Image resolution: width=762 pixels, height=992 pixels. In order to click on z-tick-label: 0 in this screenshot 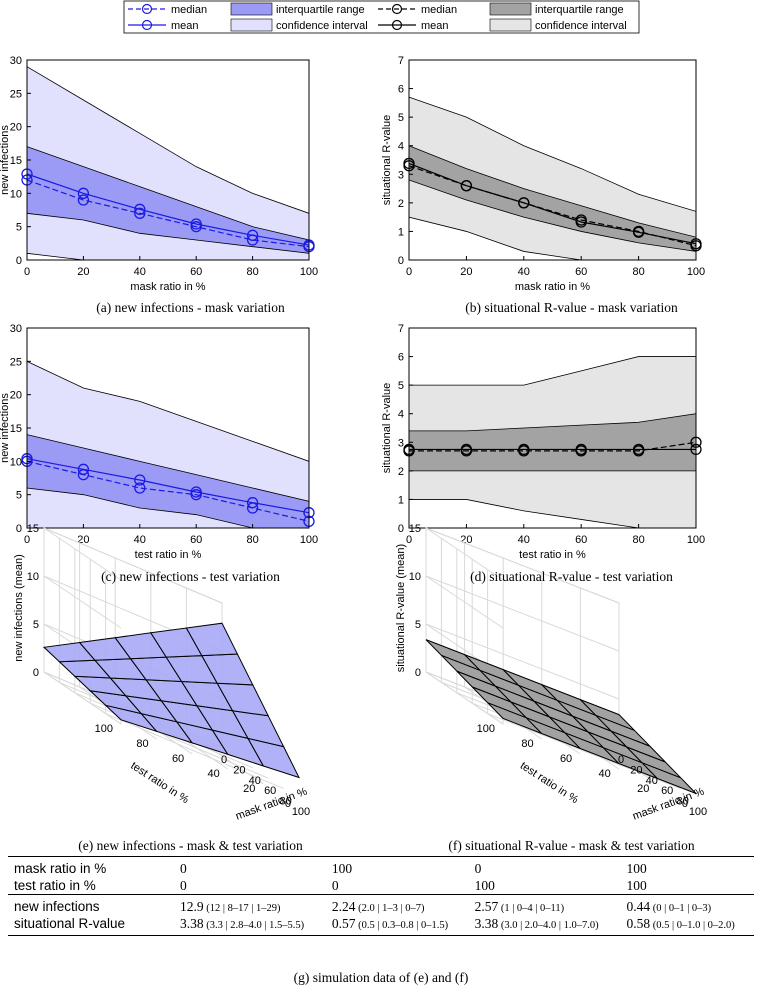, I will do `click(418, 673)`.